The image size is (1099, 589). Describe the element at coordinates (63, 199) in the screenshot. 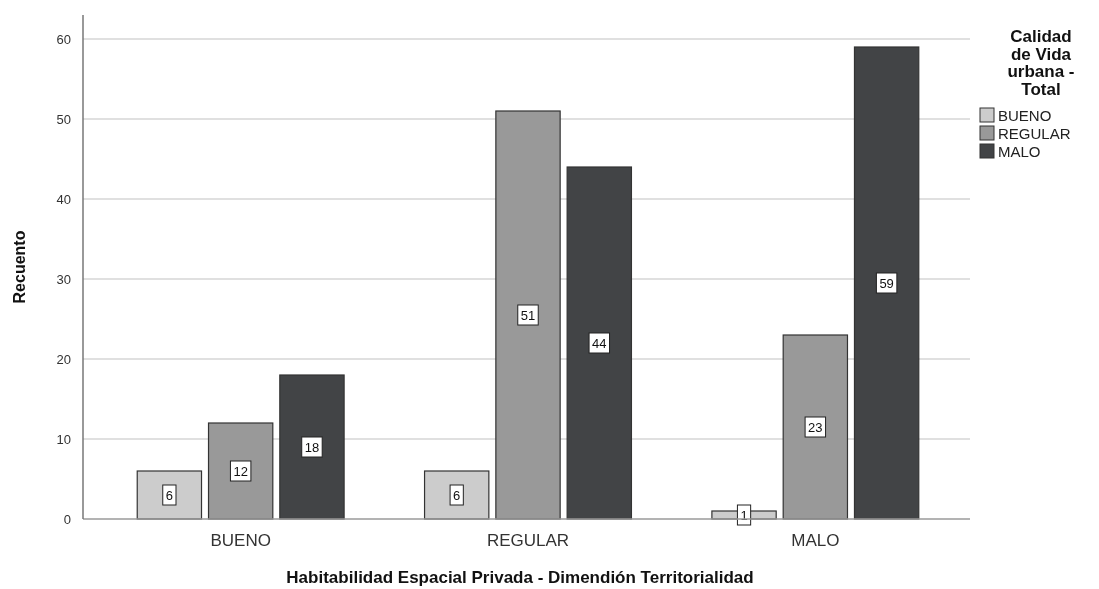

I see `y-tick-label: 40` at that location.